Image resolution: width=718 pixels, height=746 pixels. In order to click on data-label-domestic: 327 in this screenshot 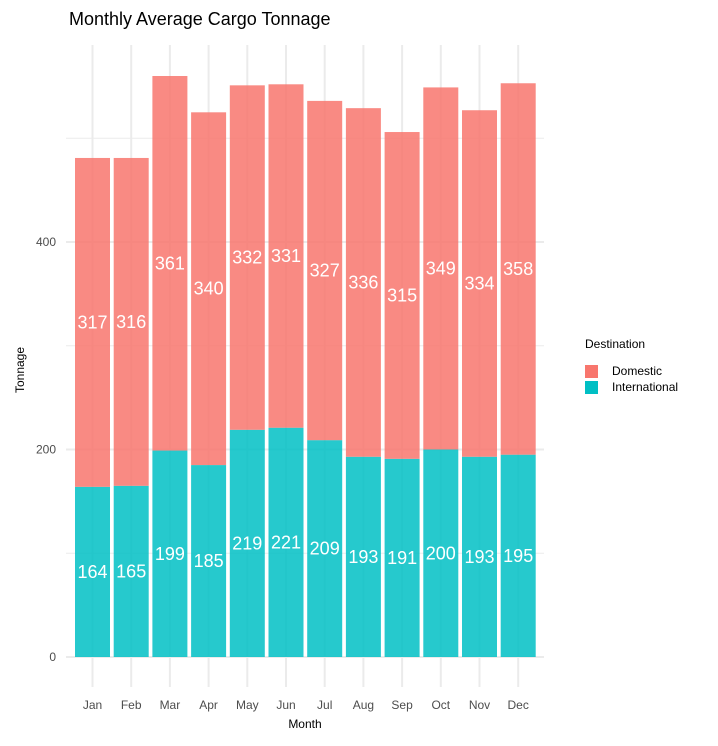, I will do `click(325, 271)`.